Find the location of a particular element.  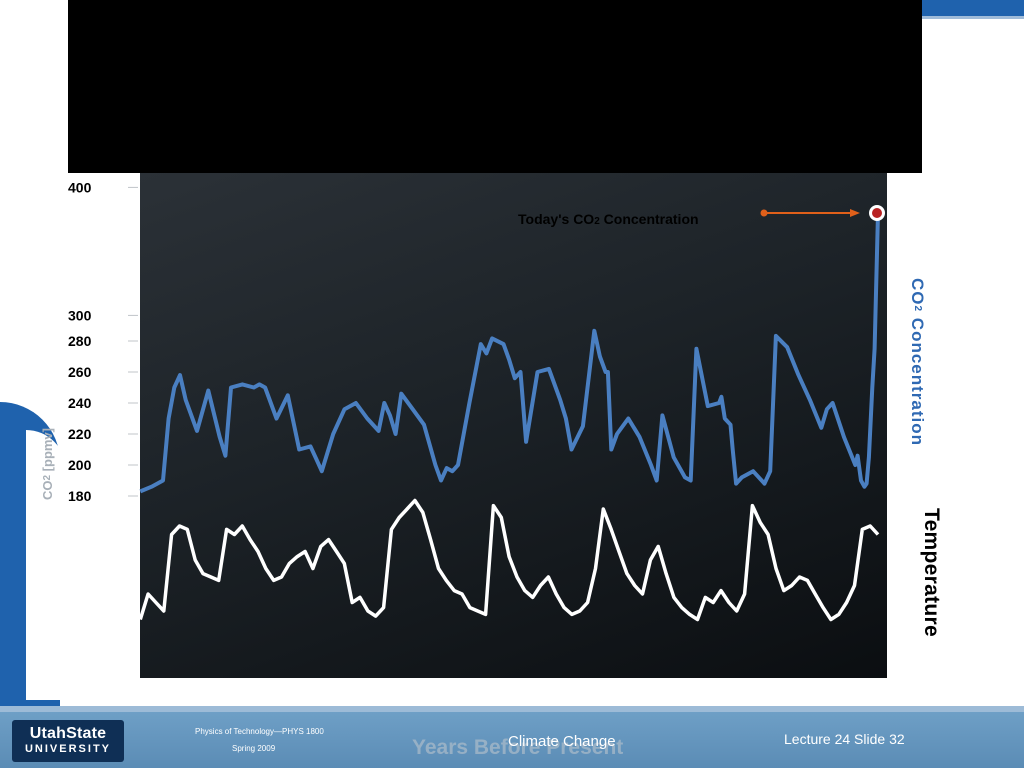

annotation-arrow-head is located at coordinates (855, 213).